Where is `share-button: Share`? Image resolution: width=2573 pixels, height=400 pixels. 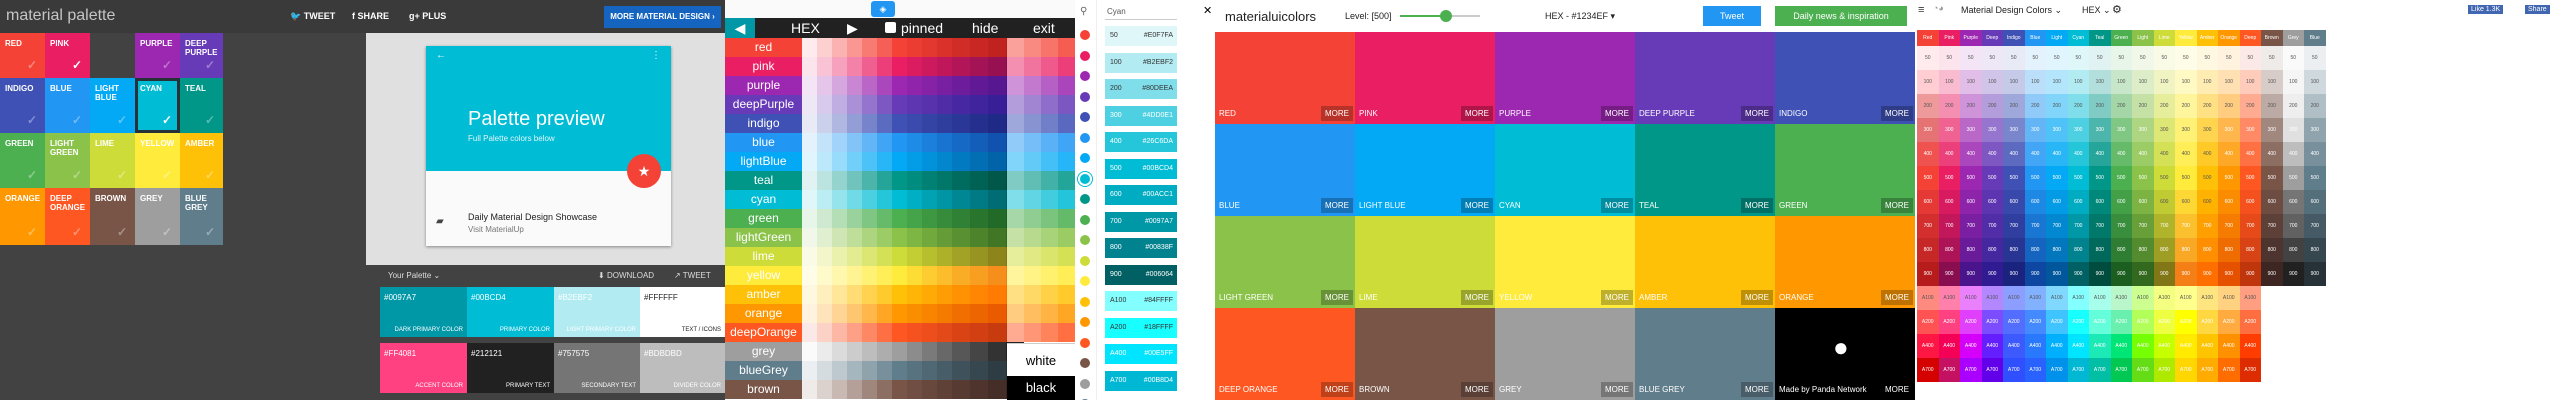 share-button: Share is located at coordinates (2537, 9).